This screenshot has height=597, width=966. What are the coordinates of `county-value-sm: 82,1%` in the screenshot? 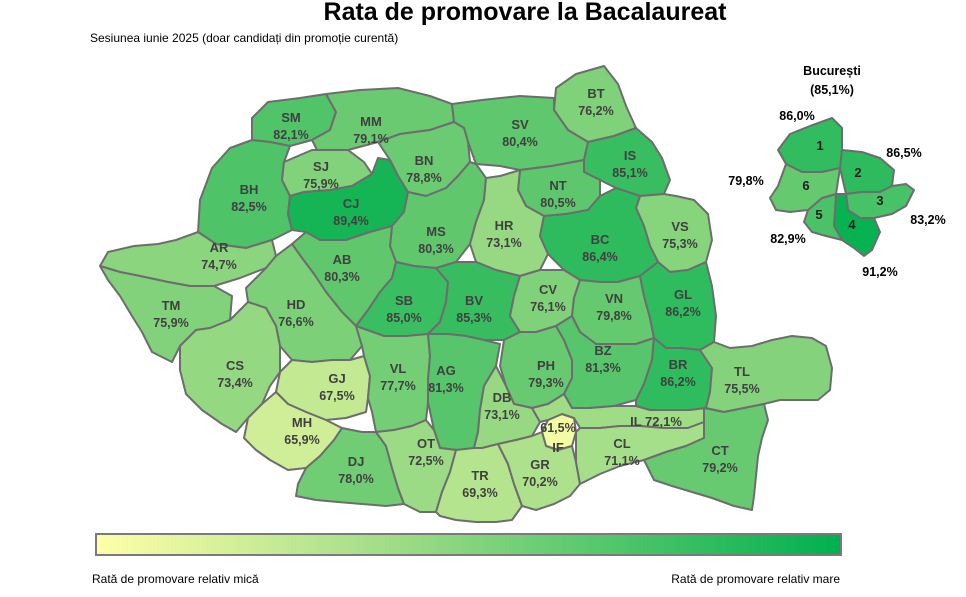 It's located at (290, 135).